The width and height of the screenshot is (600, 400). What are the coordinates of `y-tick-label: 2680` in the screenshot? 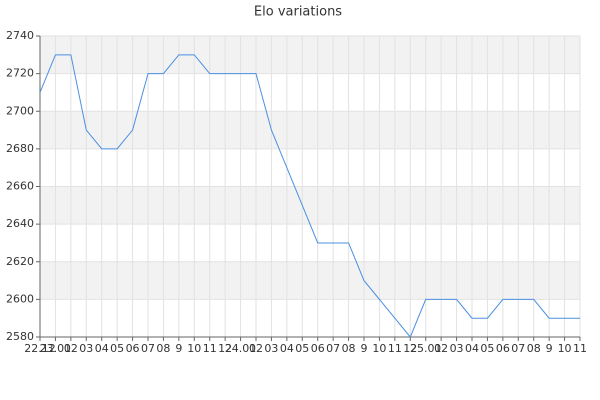 It's located at (20, 148).